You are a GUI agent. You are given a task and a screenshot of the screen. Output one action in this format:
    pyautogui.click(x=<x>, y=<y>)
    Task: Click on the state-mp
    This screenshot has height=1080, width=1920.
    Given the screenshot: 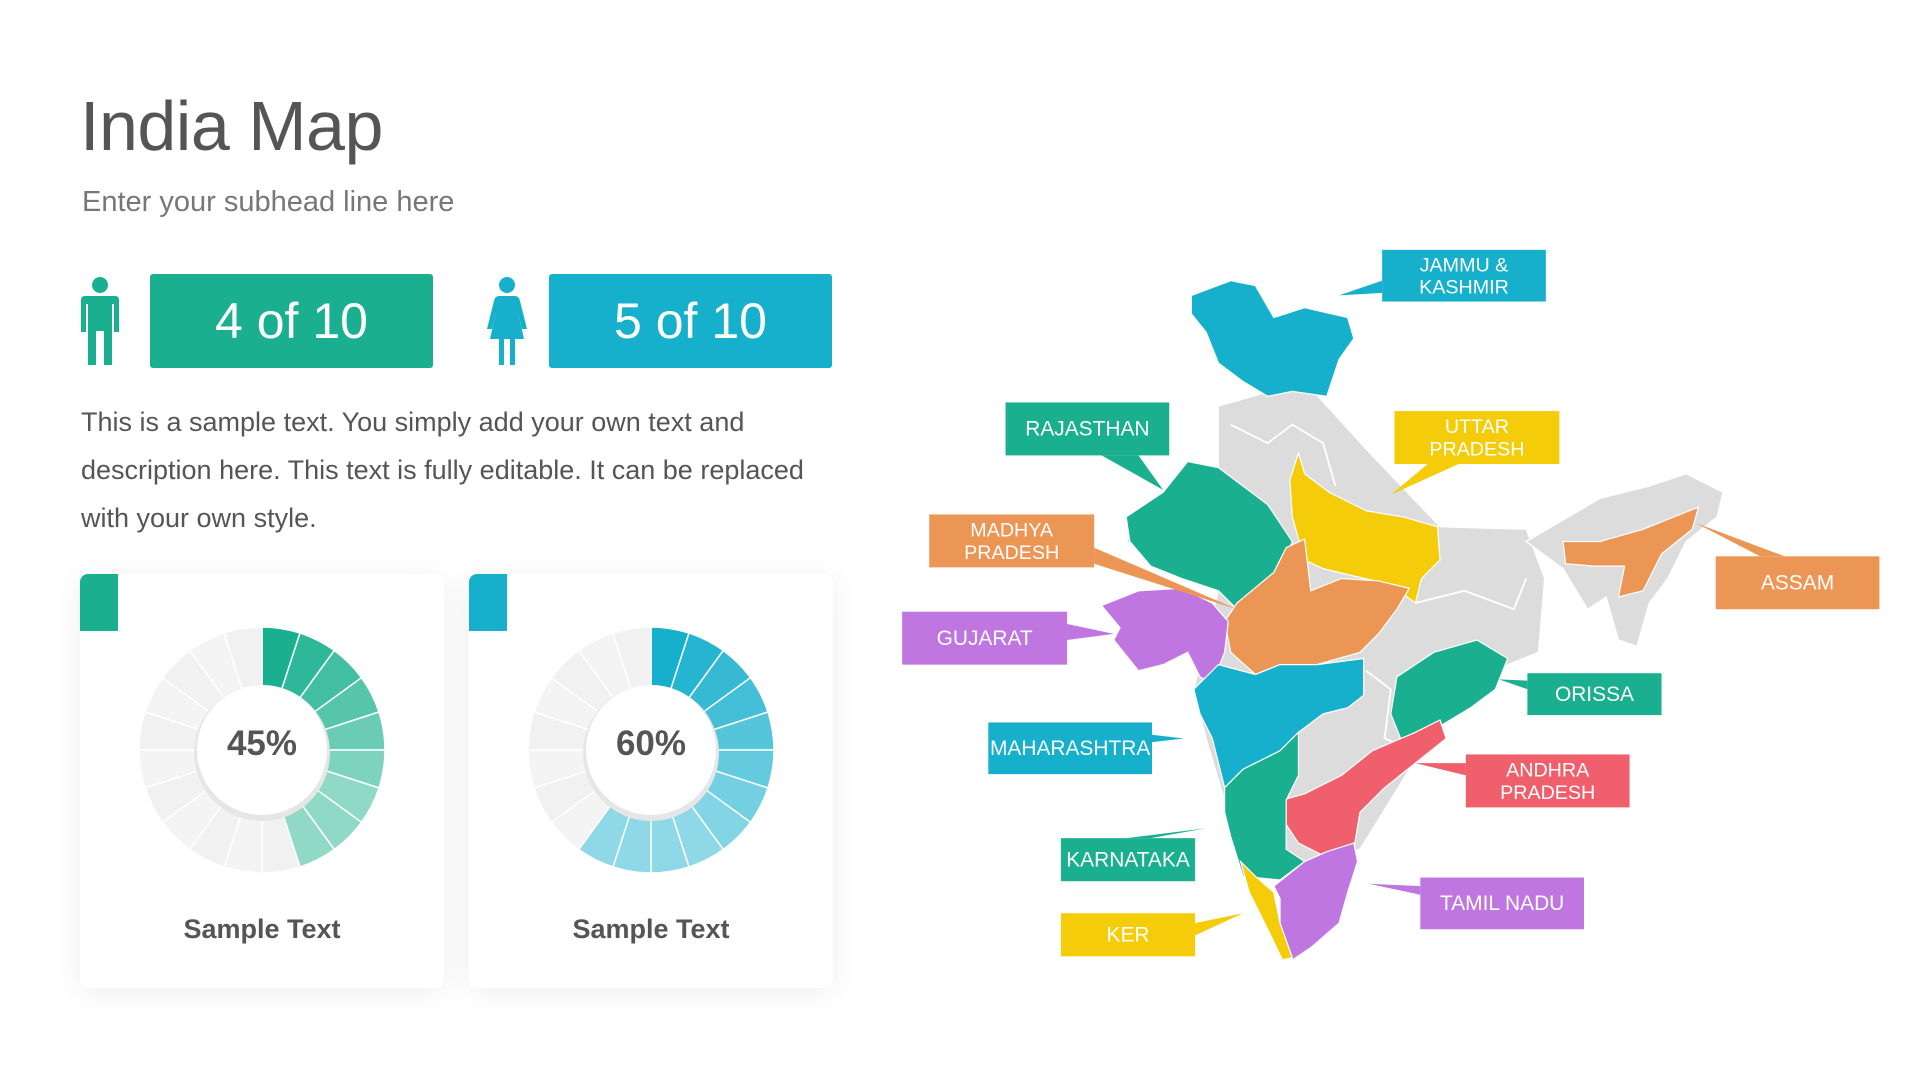 What is the action you would take?
    pyautogui.click(x=1317, y=607)
    